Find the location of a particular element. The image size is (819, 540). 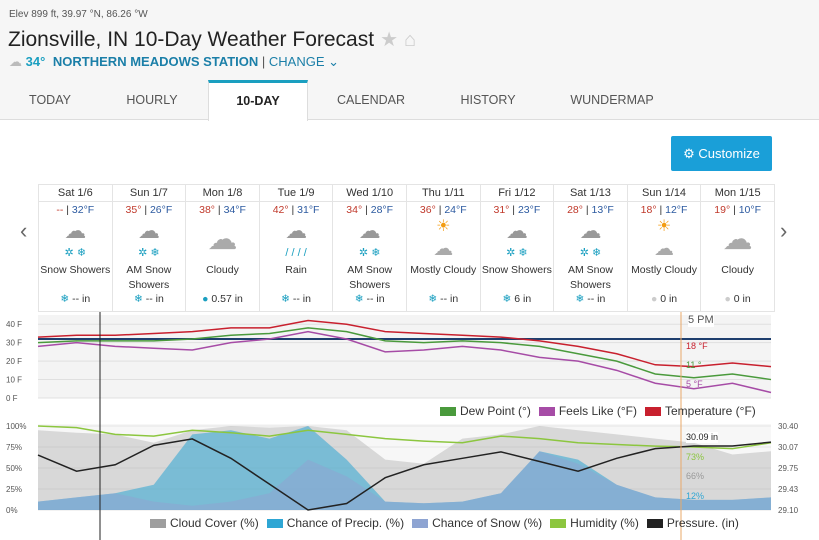

legend-pressure: Pressure. (in) is located at coordinates (692, 523).